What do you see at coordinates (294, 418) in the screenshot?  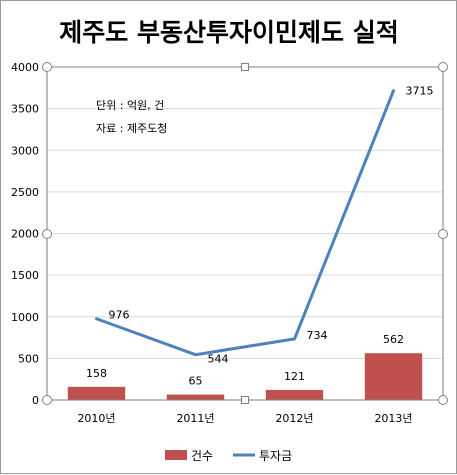 I see `x-tick-label: 2012년` at bounding box center [294, 418].